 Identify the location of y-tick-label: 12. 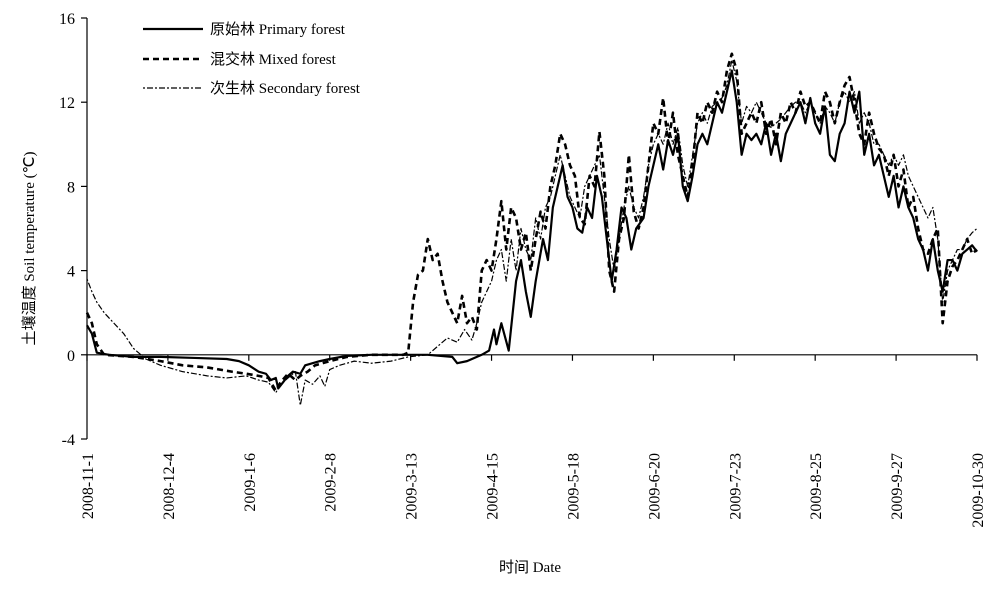
(67, 103).